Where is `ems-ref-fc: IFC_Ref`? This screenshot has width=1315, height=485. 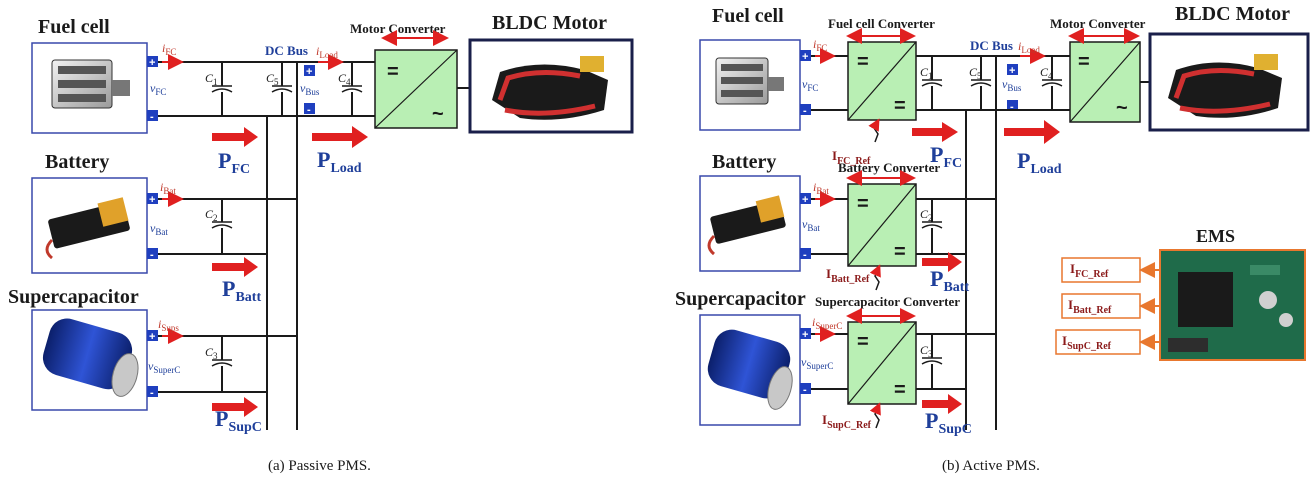
ems-ref-fc: IFC_Ref is located at coordinates (1089, 270).